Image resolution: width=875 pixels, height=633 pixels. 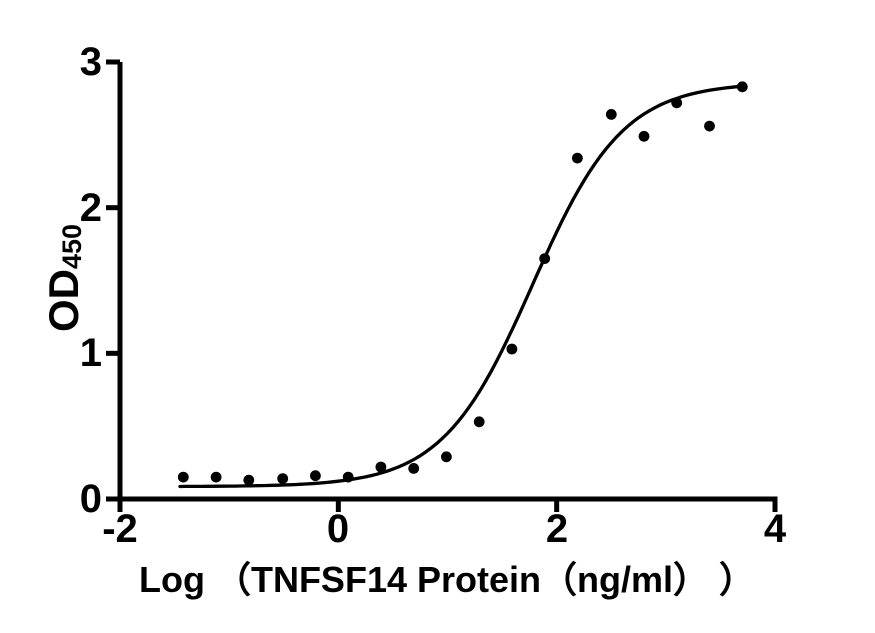 I want to click on y-axis-title-text: OD, so click(x=63, y=301).